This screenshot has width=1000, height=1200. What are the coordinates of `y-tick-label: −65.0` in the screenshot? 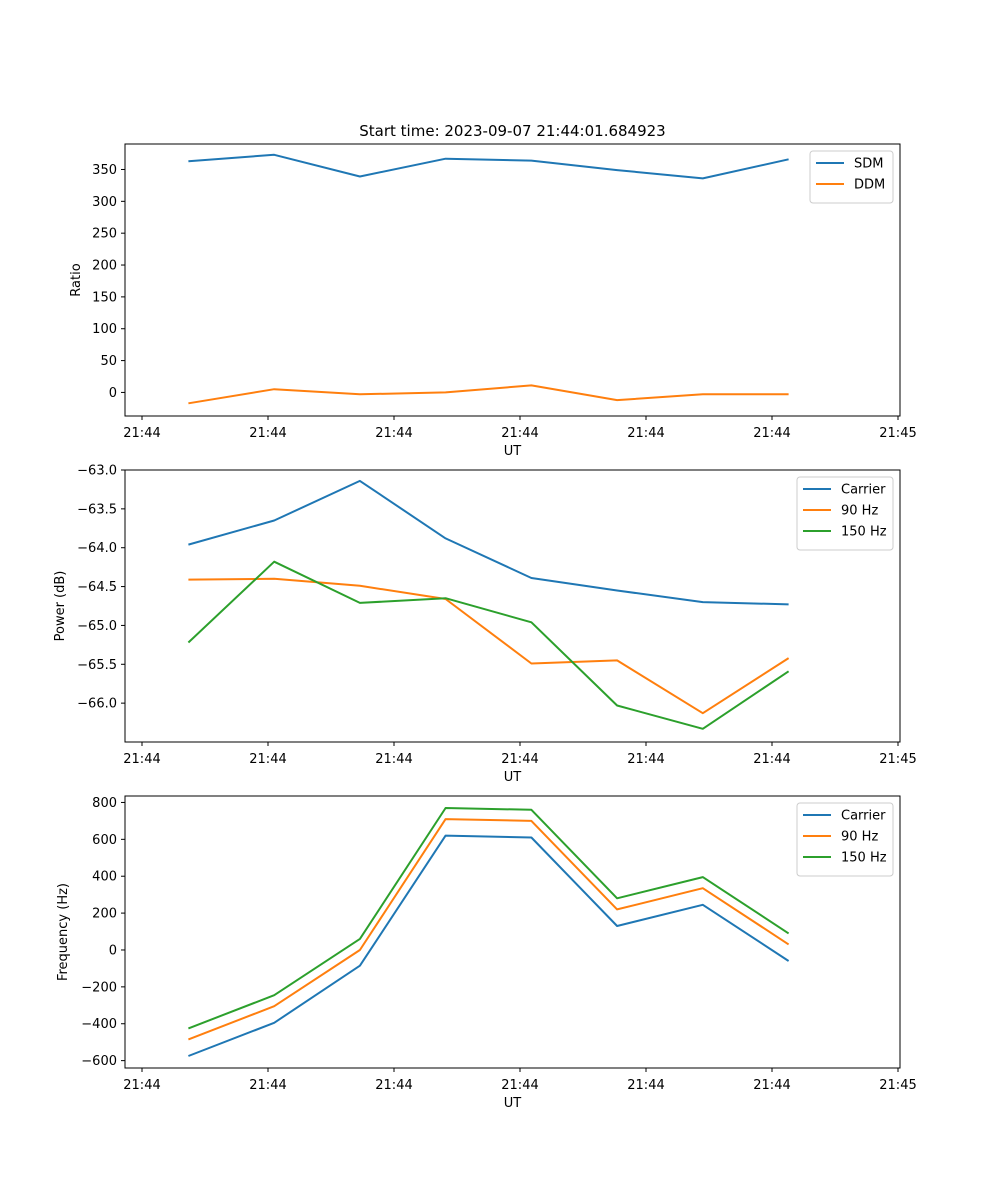 It's located at (97, 626).